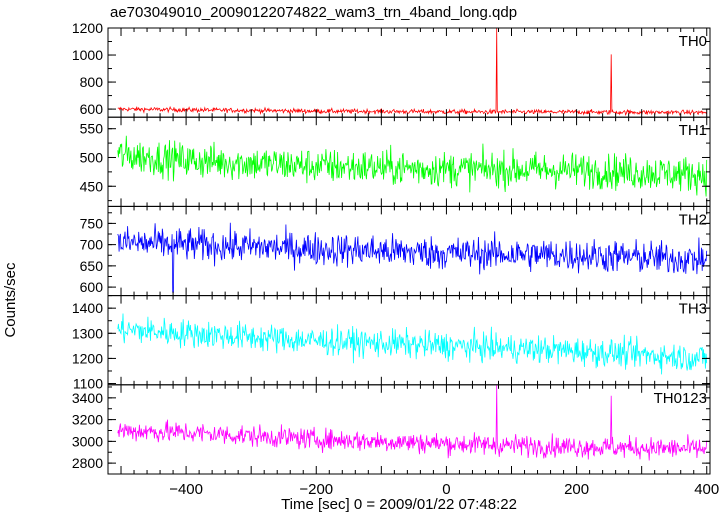  Describe the element at coordinates (87, 420) in the screenshot. I see `y-tick-label: 3200` at that location.